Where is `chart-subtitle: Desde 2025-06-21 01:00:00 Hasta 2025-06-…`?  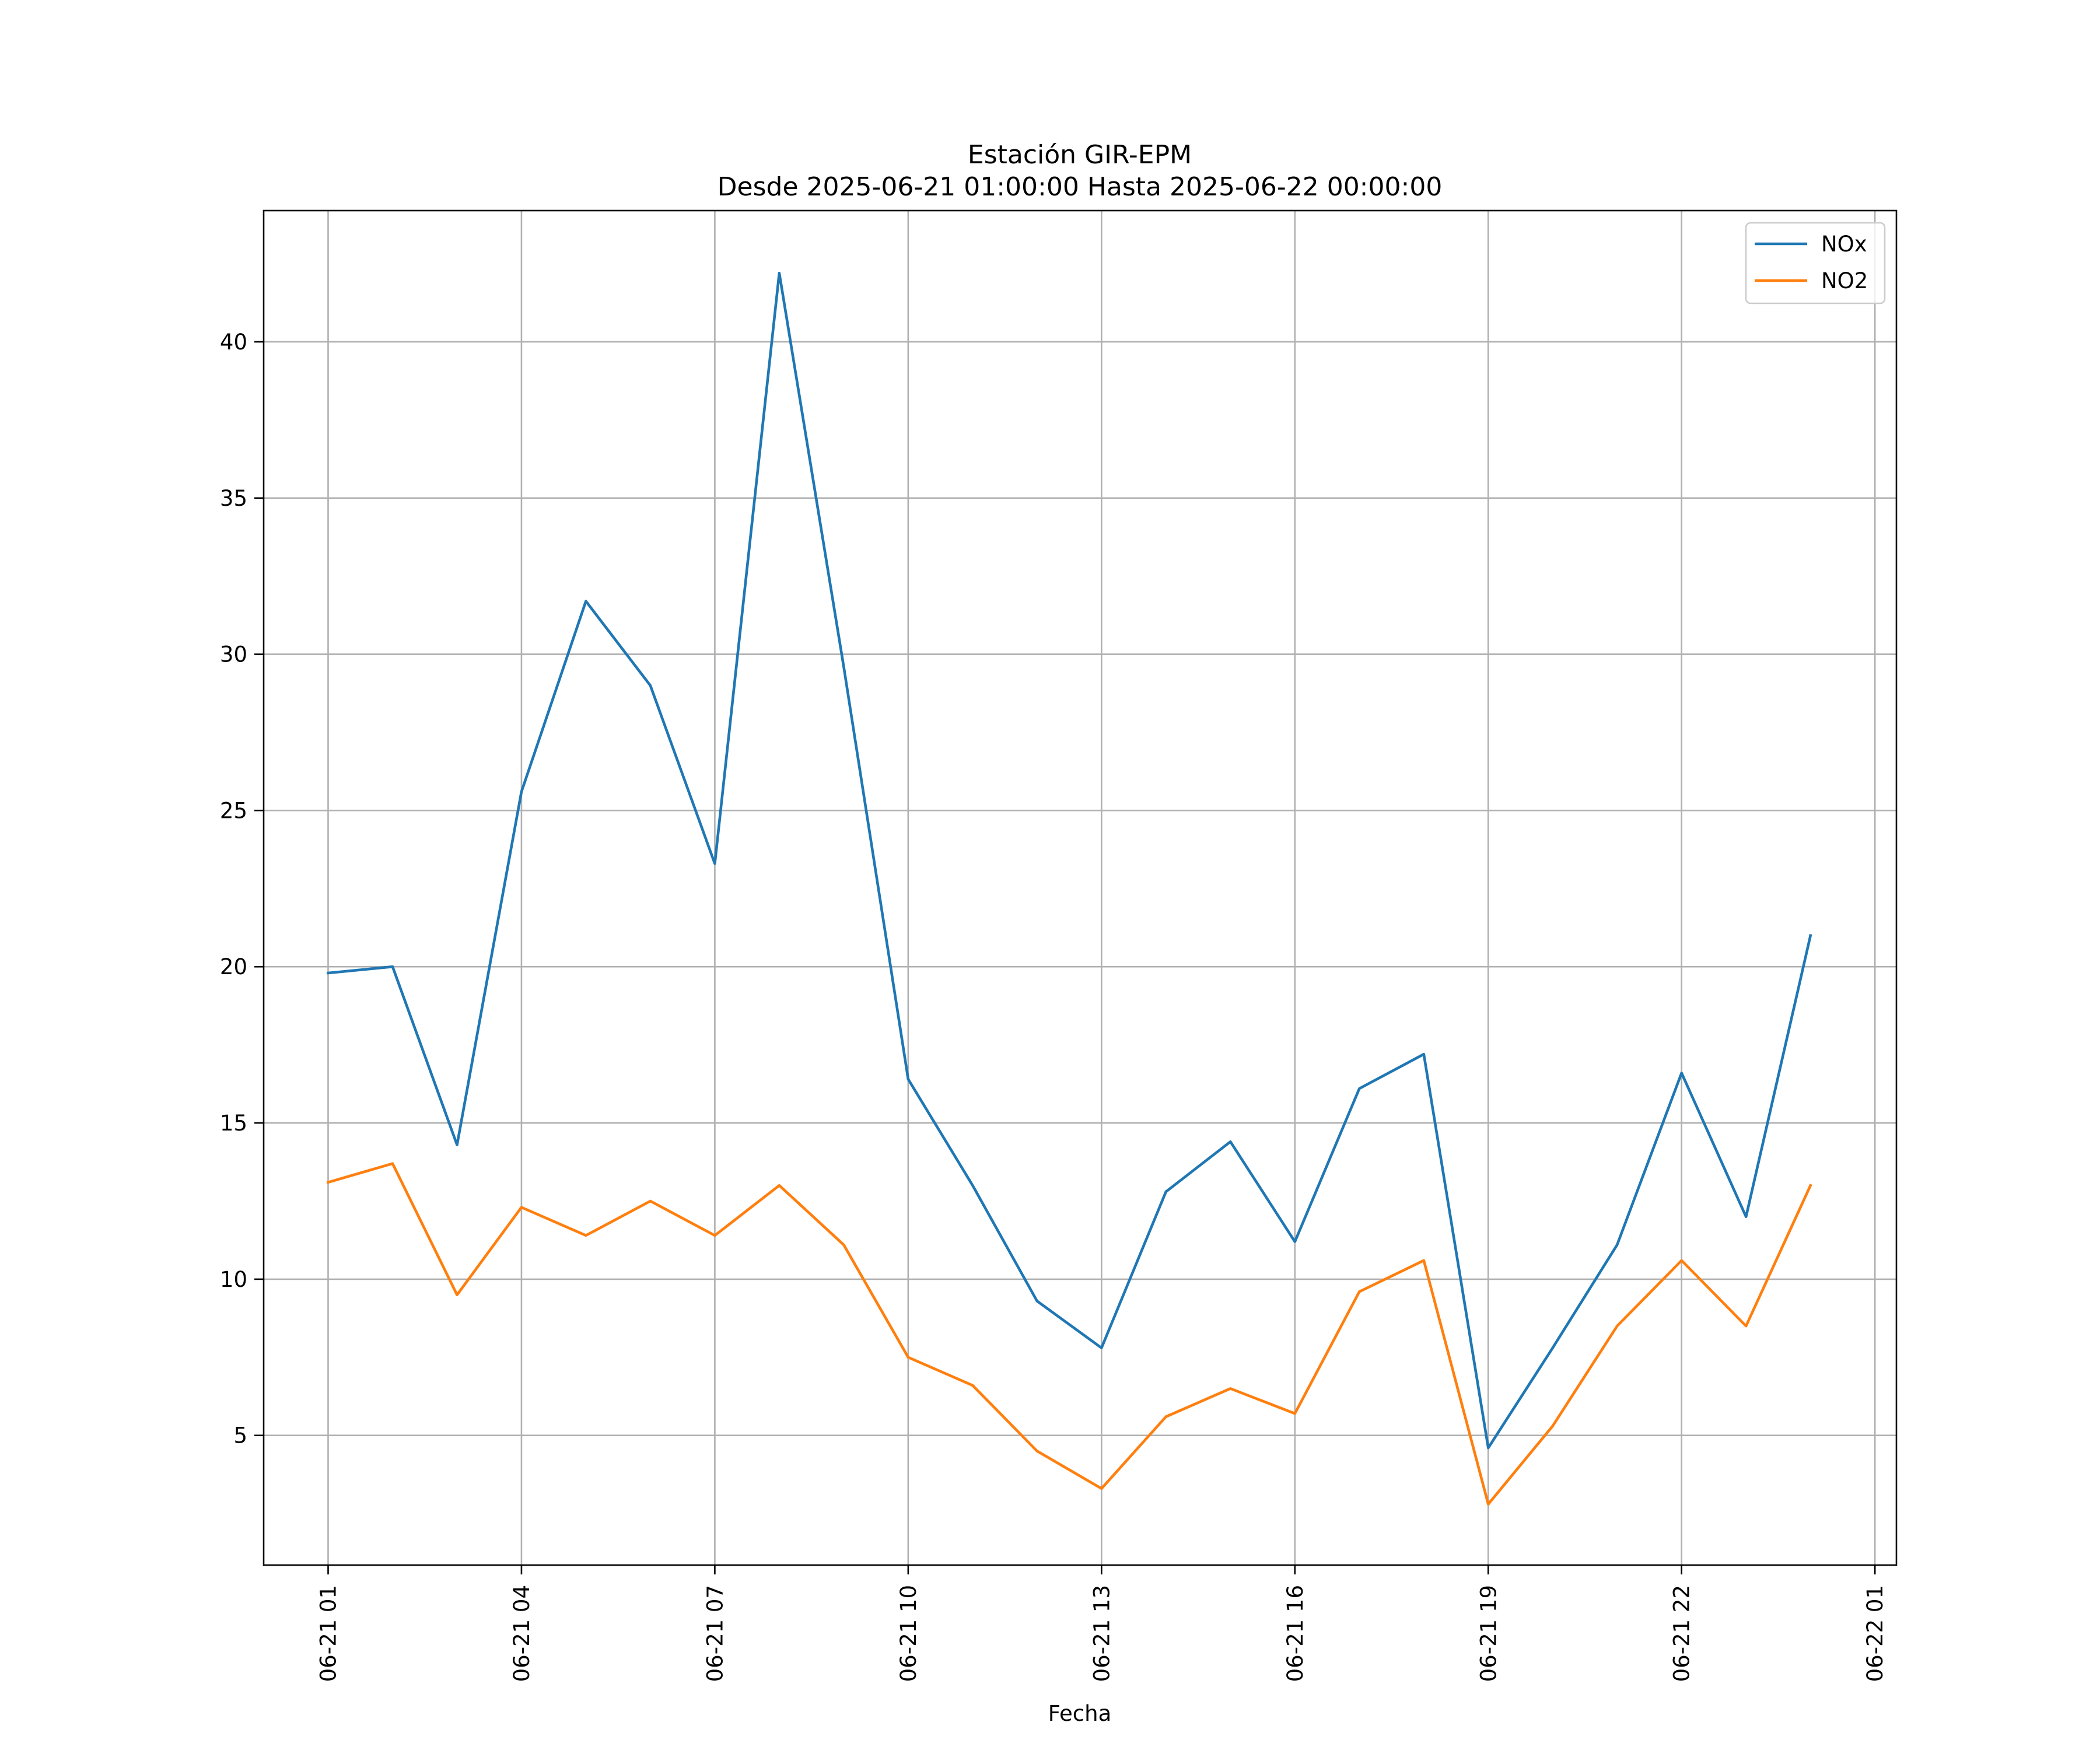 chart-subtitle: Desde 2025-06-21 01:00:00 Hasta 2025-06-… is located at coordinates (1080, 187).